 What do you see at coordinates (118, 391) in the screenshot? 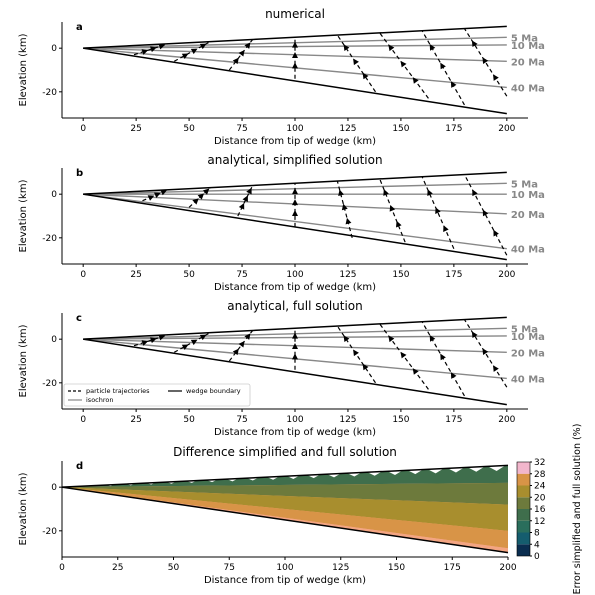
I see `legend-label: particle trajectories` at bounding box center [118, 391].